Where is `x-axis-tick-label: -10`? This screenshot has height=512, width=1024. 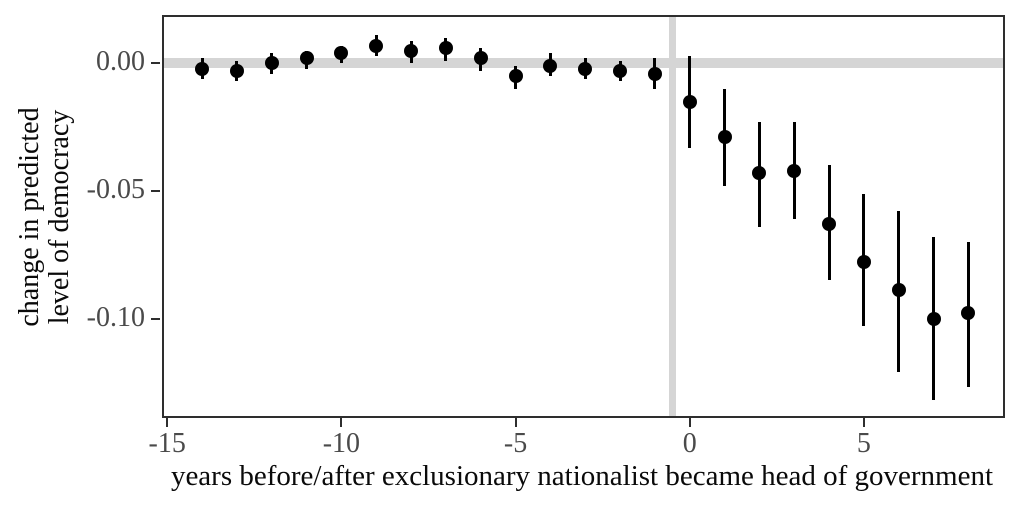 x-axis-tick-label: -10 is located at coordinates (341, 443).